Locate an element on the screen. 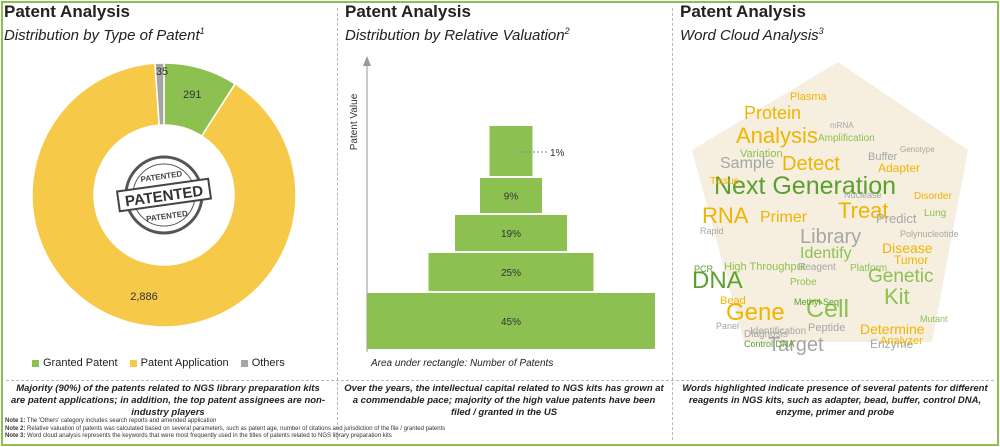 The width and height of the screenshot is (1000, 447). cloud-word: Target is located at coordinates (796, 345).